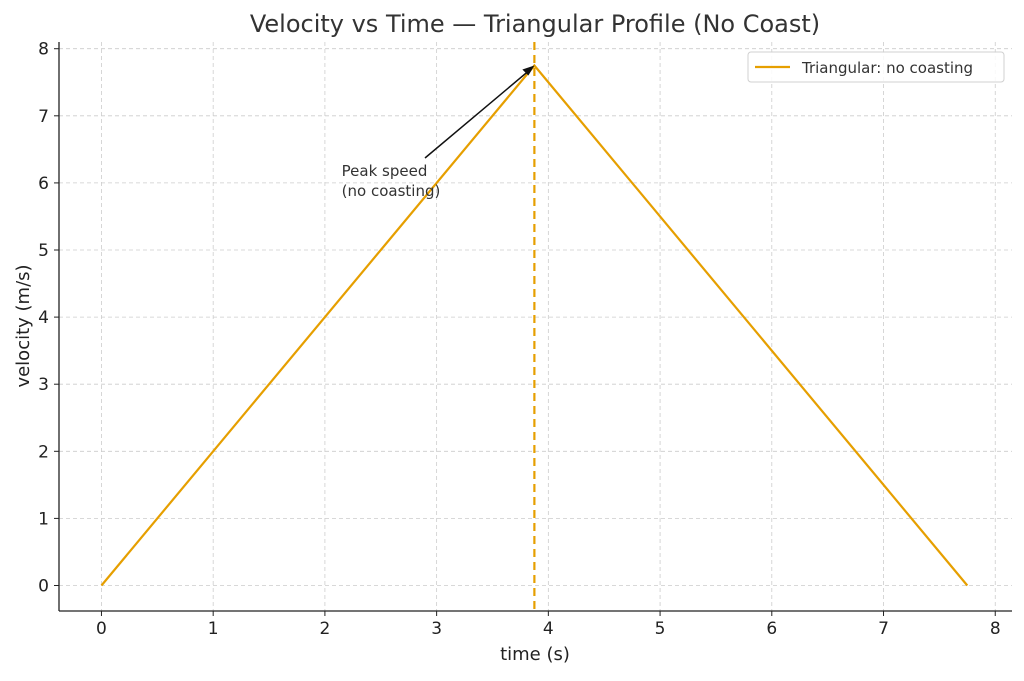  What do you see at coordinates (43, 452) in the screenshot?
I see `y-tick-label: 2` at bounding box center [43, 452].